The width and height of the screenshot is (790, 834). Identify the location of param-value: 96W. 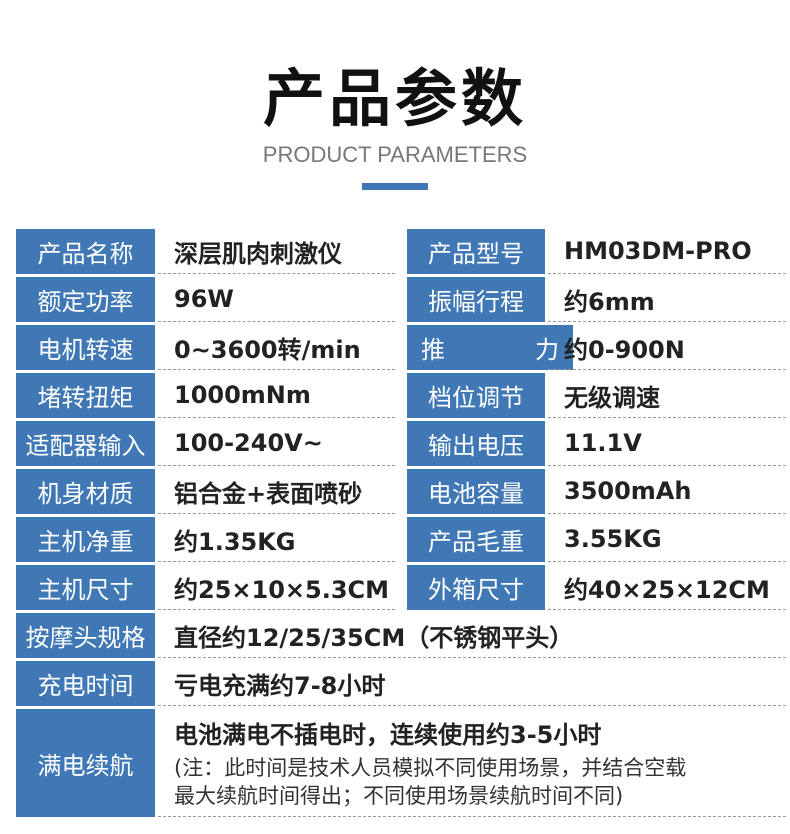
(276, 299).